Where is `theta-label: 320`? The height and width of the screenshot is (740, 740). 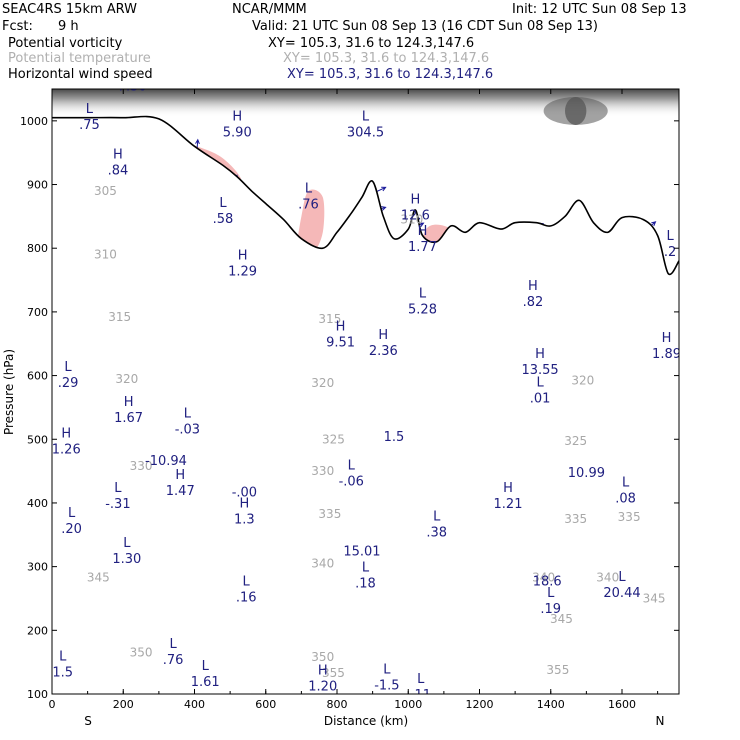 theta-label: 320 is located at coordinates (126, 379).